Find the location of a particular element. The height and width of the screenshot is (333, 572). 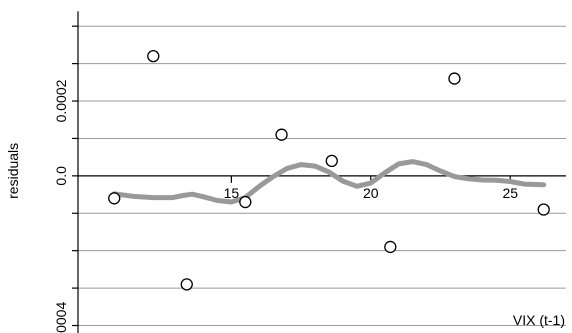

x-tick-label: 15 is located at coordinates (232, 193).